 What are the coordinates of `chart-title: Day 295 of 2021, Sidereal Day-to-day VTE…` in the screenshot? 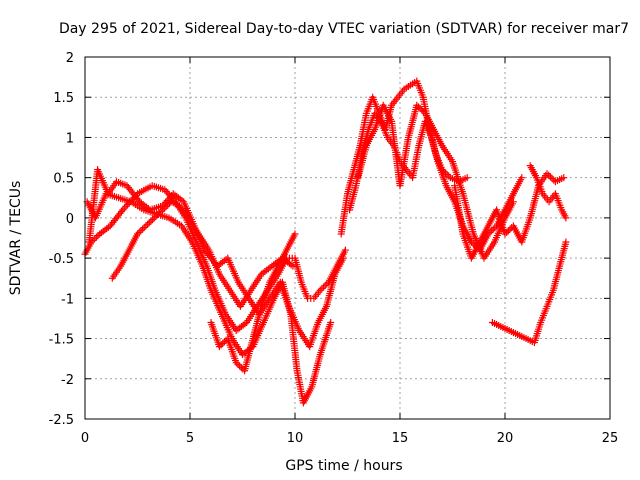 It's located at (344, 29).